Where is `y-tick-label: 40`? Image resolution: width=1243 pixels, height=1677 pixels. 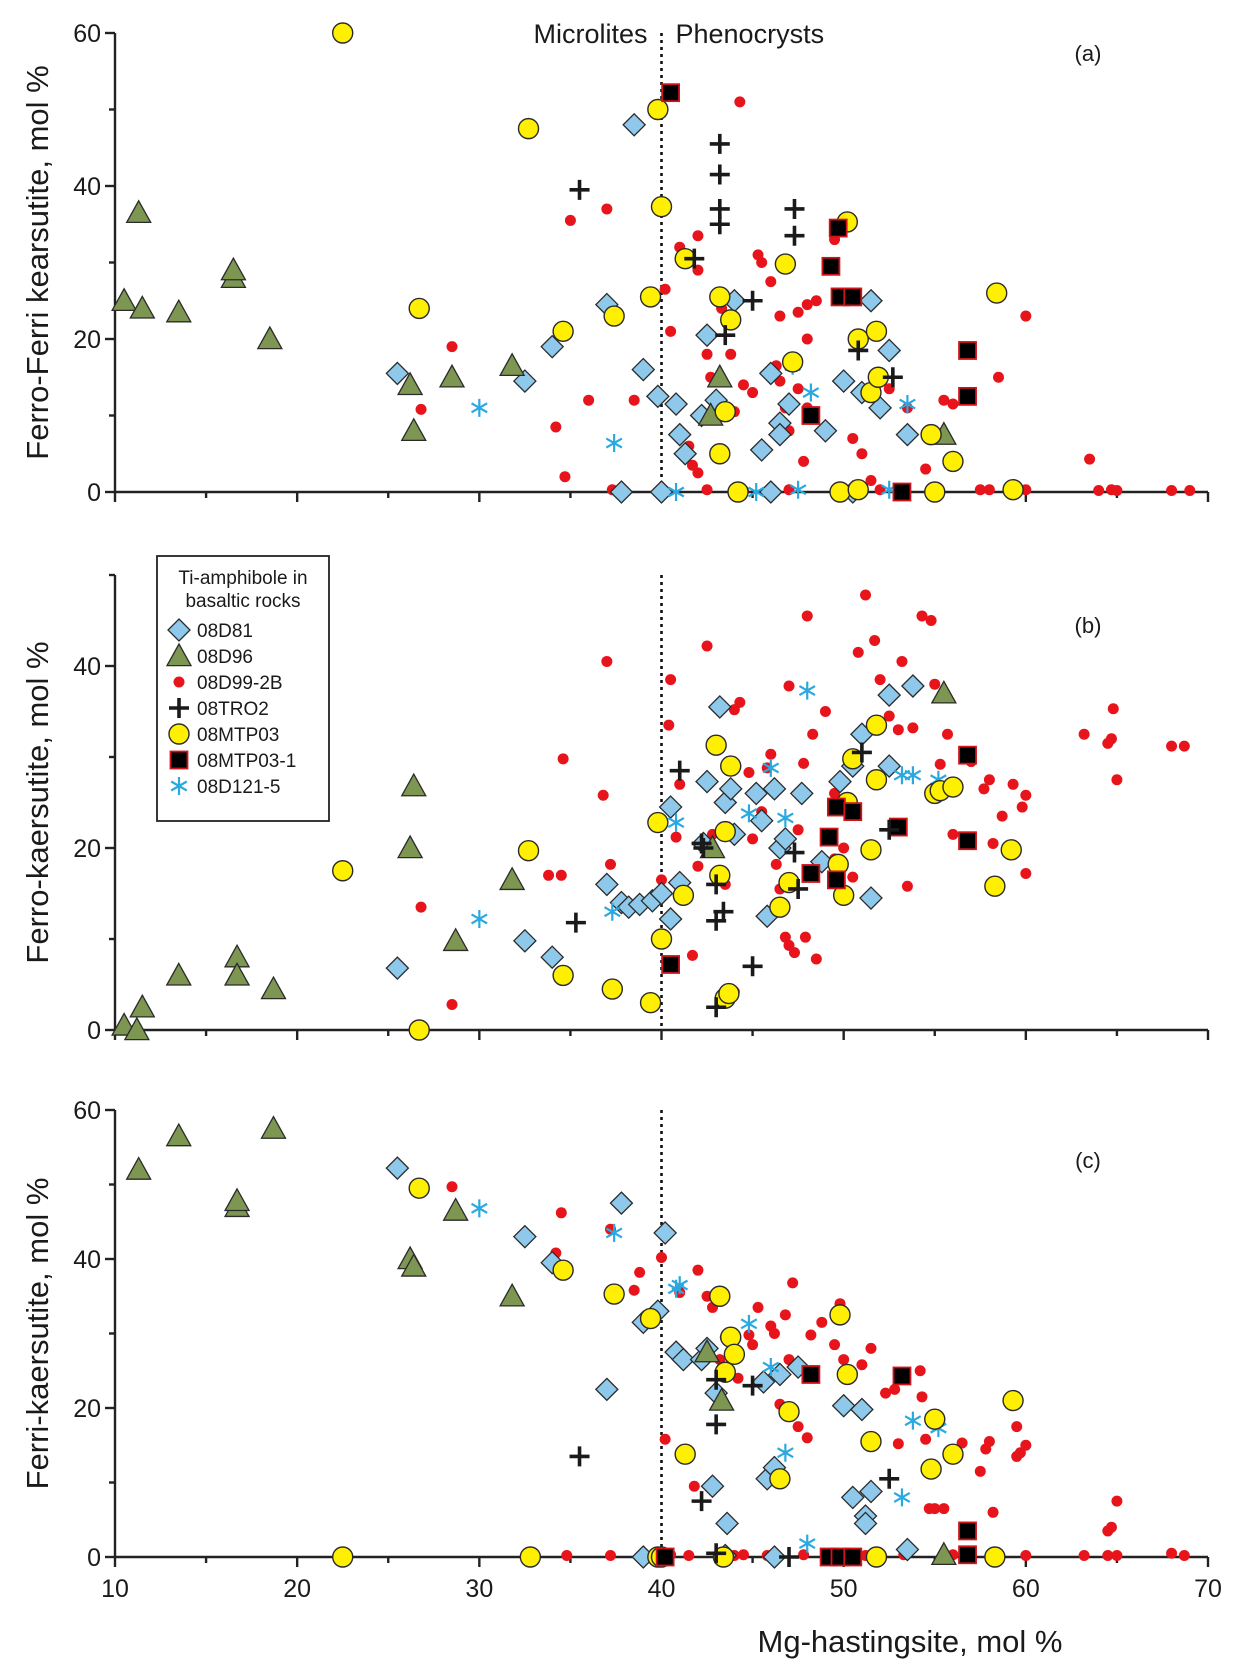
y-tick-label: 40 is located at coordinates (87, 667).